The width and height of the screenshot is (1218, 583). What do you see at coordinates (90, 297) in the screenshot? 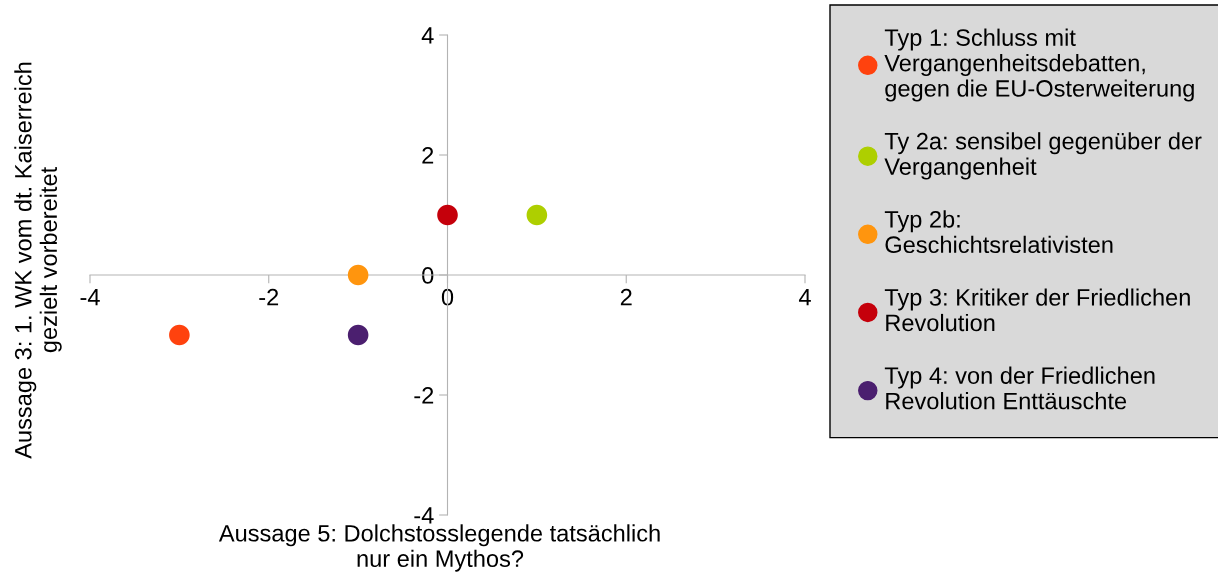
I see `x-tick-label: -4` at bounding box center [90, 297].